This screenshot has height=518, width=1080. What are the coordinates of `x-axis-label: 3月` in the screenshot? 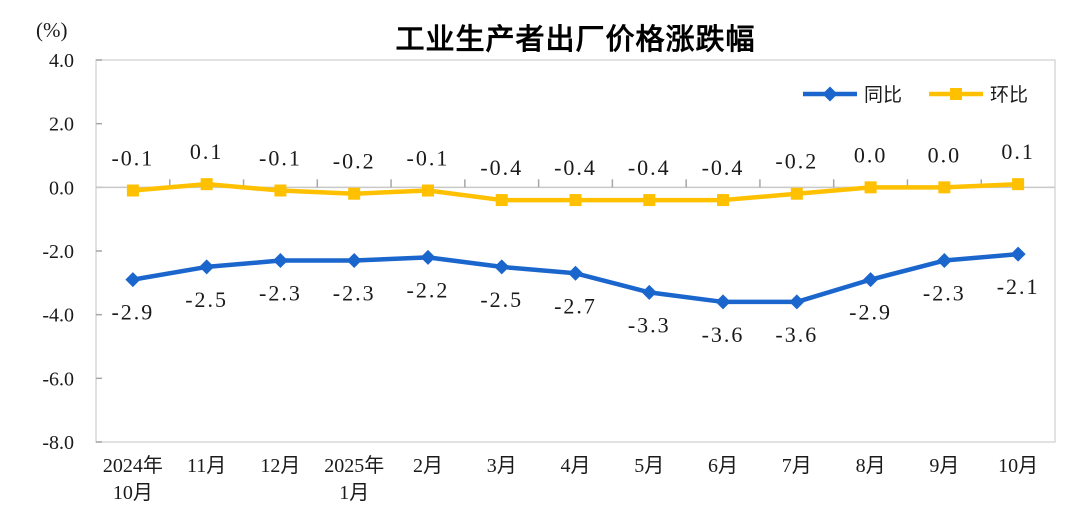 It's located at (502, 466).